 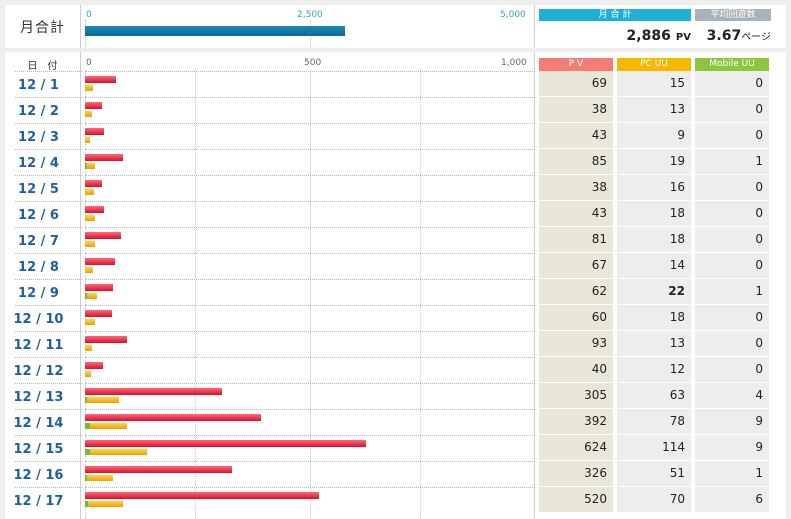 I want to click on row-date: 12 / 3, so click(x=38, y=137).